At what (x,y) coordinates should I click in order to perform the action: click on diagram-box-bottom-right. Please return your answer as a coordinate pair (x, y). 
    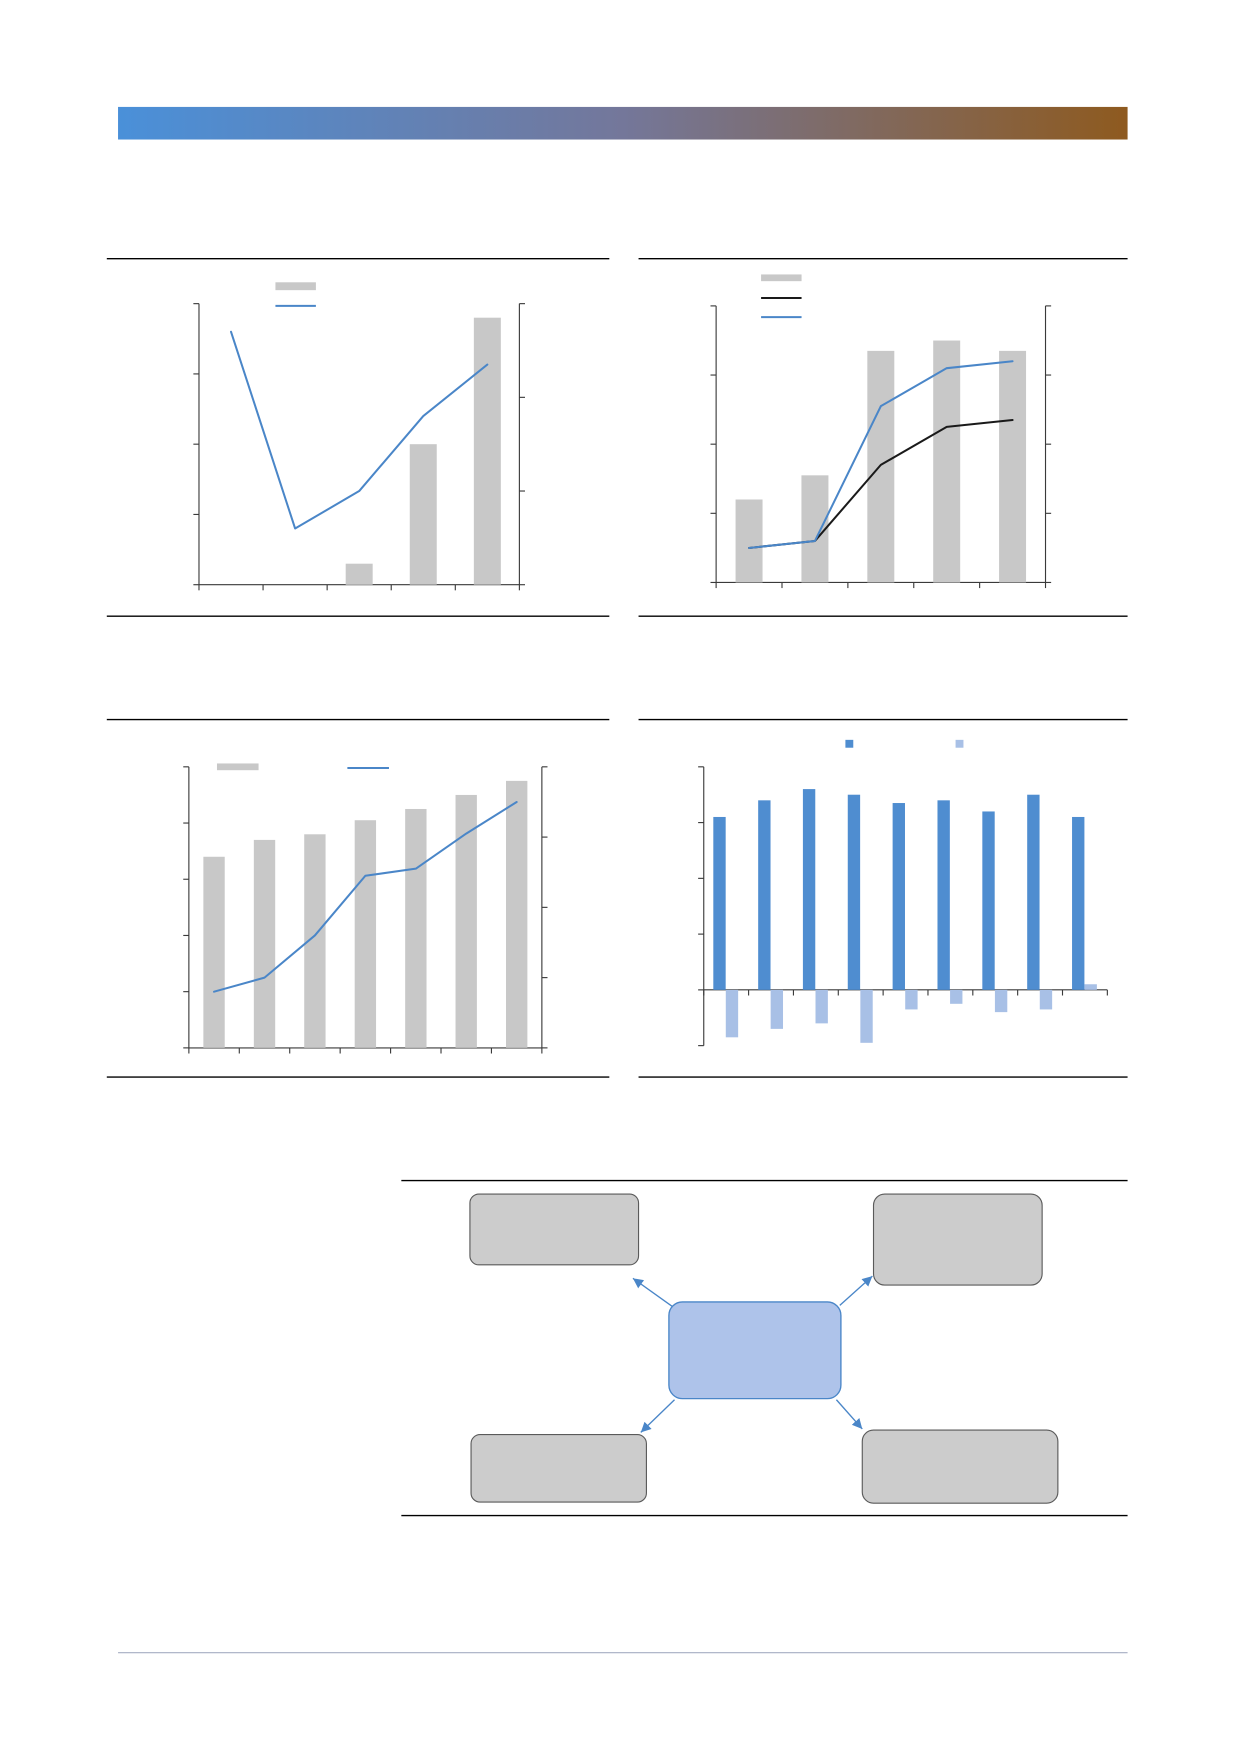
    Looking at the image, I should click on (960, 1466).